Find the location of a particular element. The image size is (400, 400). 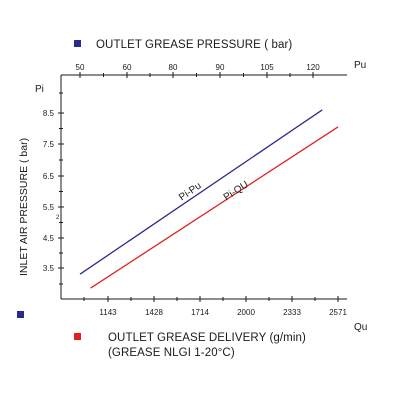

y-axis-symbol: Pi is located at coordinates (39, 89).